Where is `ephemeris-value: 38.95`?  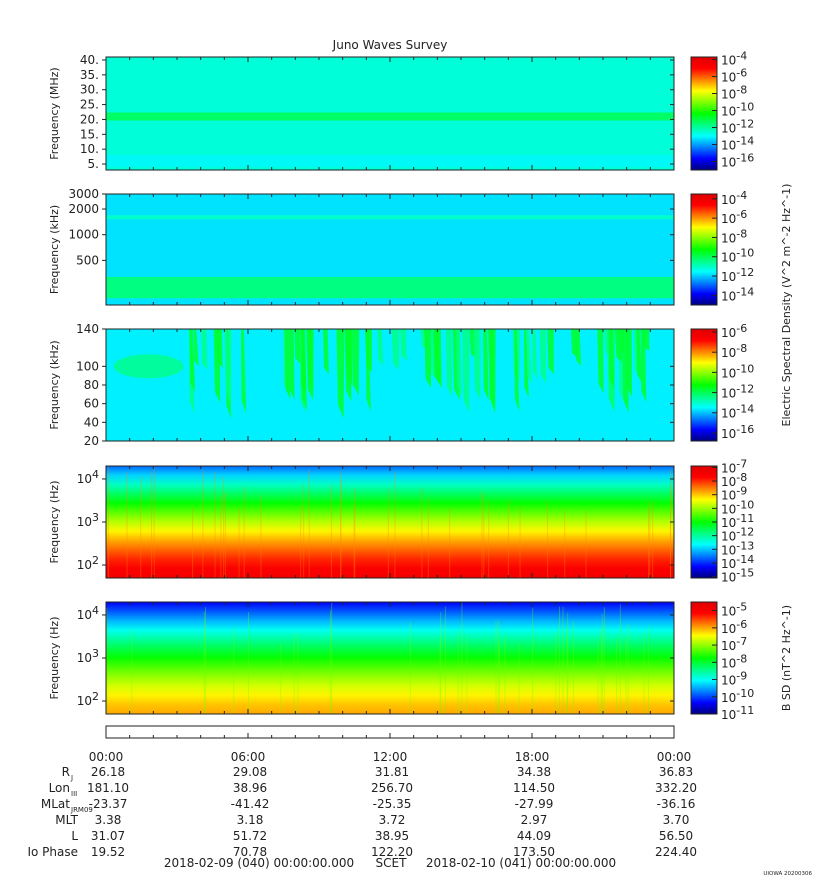 ephemeris-value: 38.95 is located at coordinates (392, 836).